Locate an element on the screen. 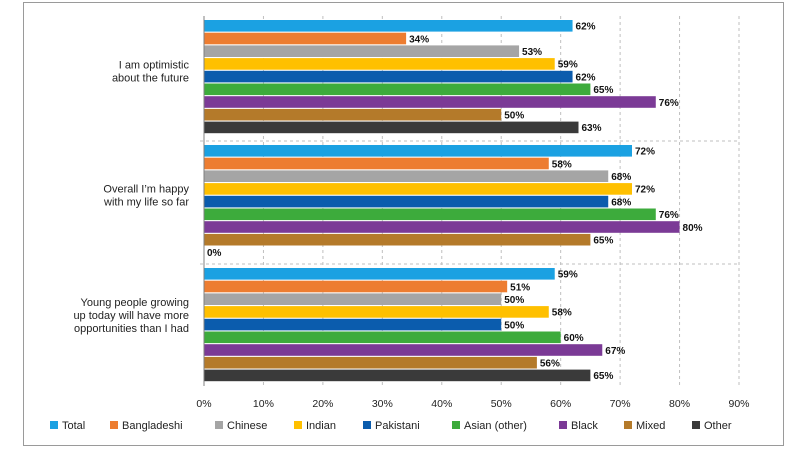  x-tick-label: 50% is located at coordinates (501, 404).